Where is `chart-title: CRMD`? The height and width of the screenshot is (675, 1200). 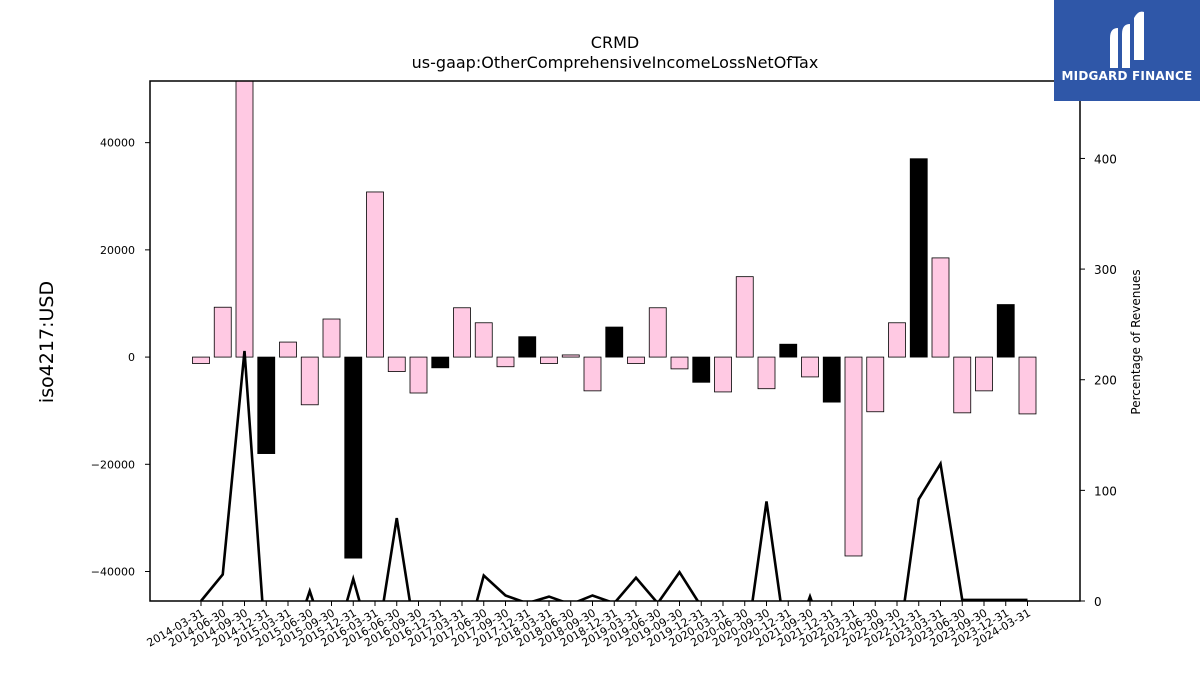
chart-title: CRMD is located at coordinates (615, 42).